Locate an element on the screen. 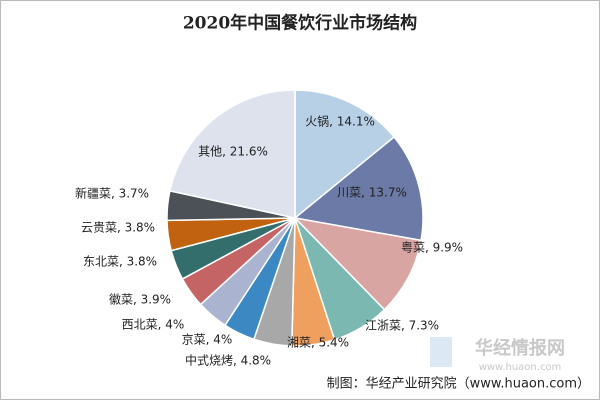 Image resolution: width=600 pixels, height=400 pixels. chart-title: 2020年中国餐饮行业市场结构 is located at coordinates (300, 23).